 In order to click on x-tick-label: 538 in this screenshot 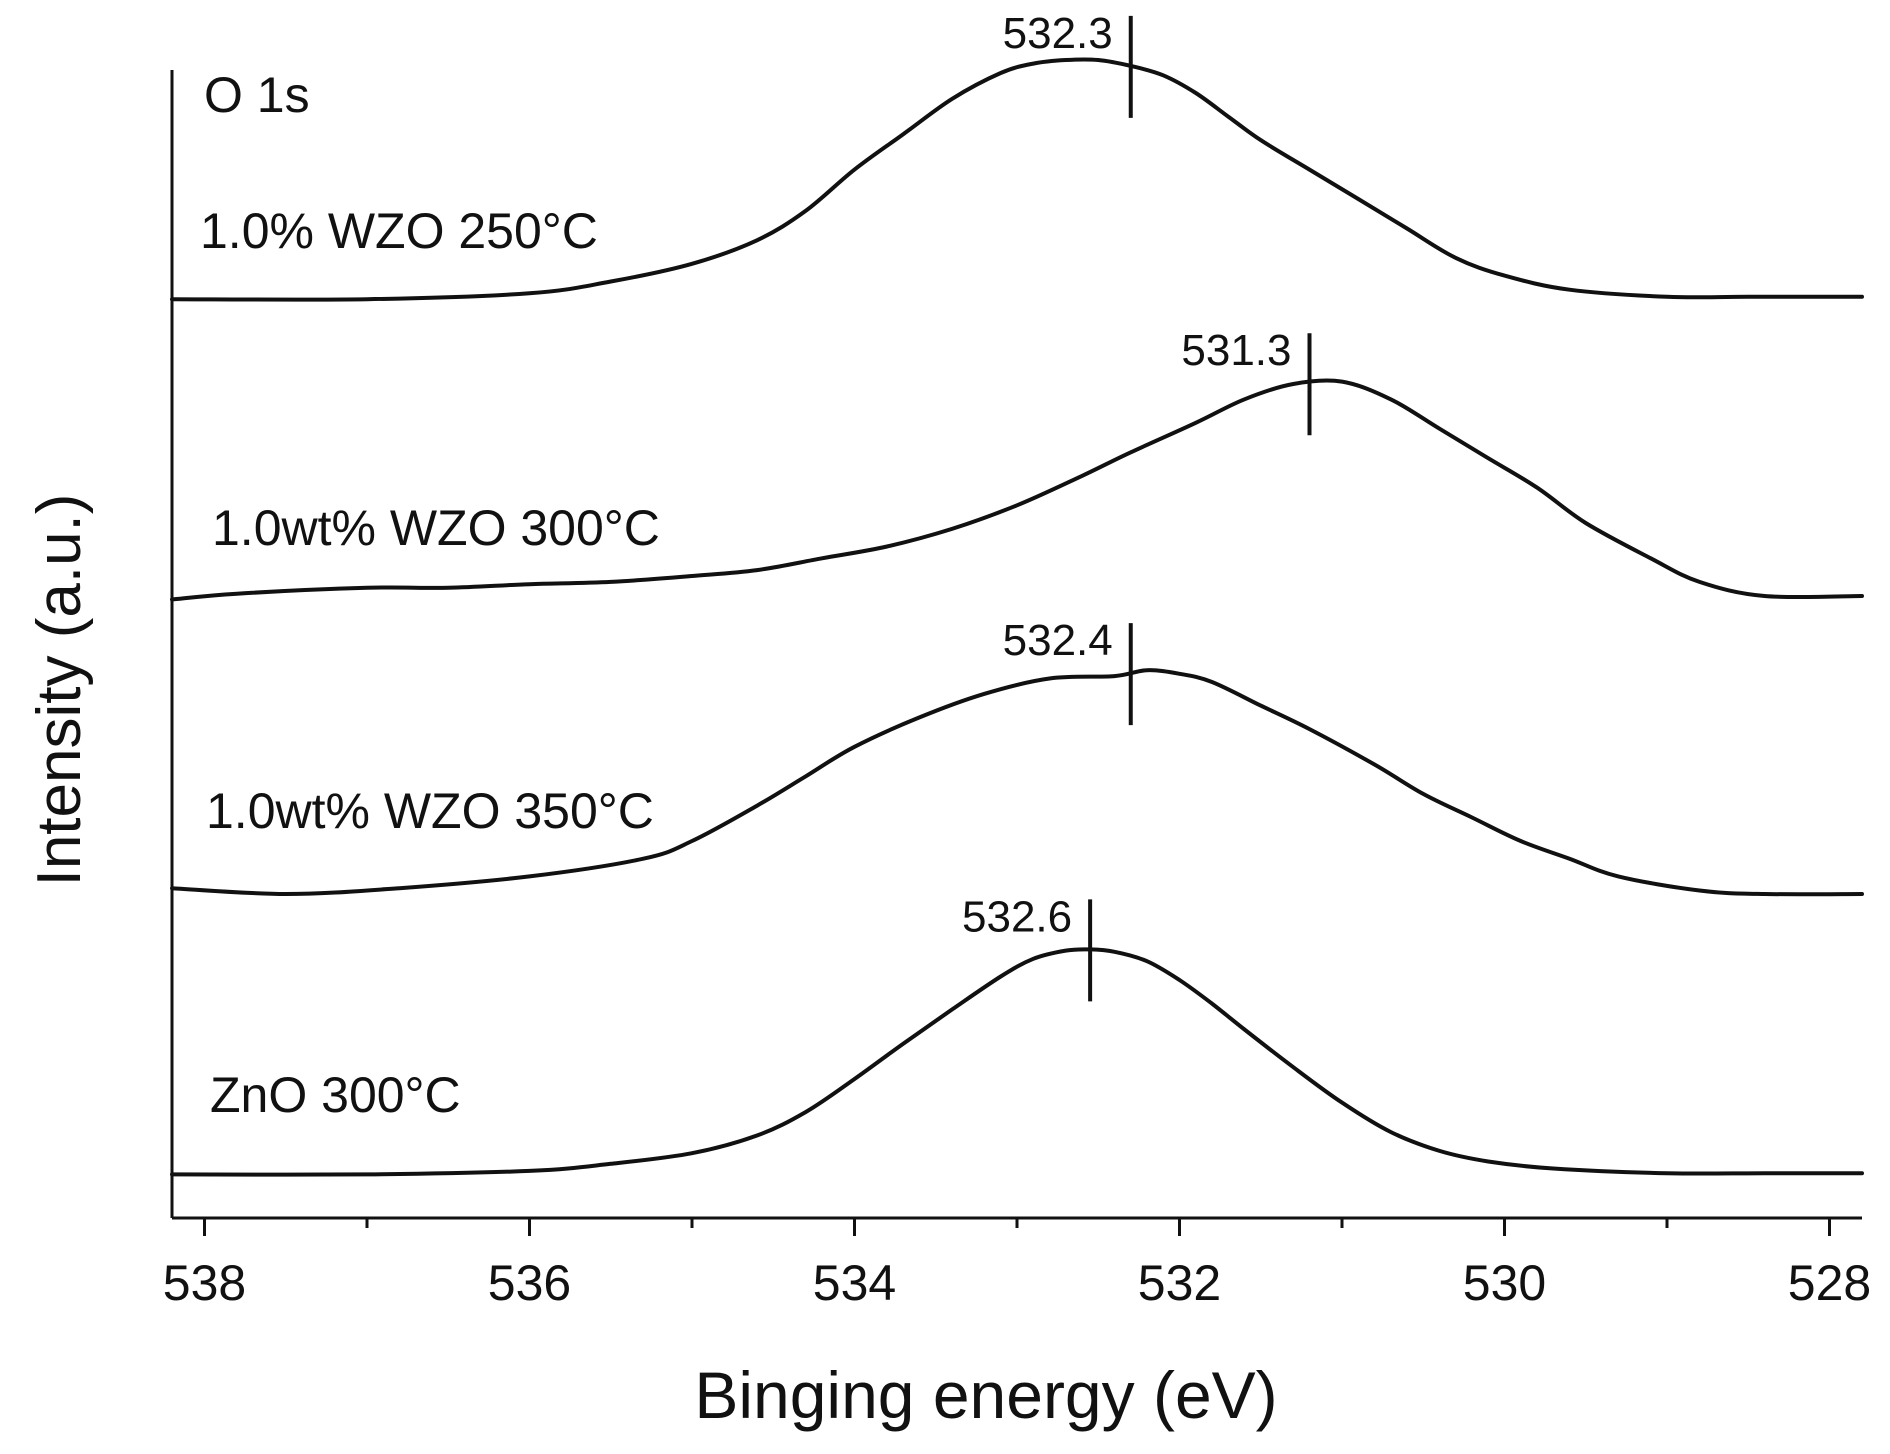, I will do `click(204, 1283)`.